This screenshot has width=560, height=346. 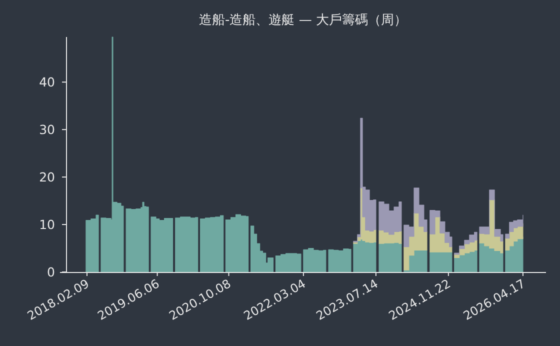 What do you see at coordinates (47, 224) in the screenshot?
I see `y-tick-label: 10` at bounding box center [47, 224].